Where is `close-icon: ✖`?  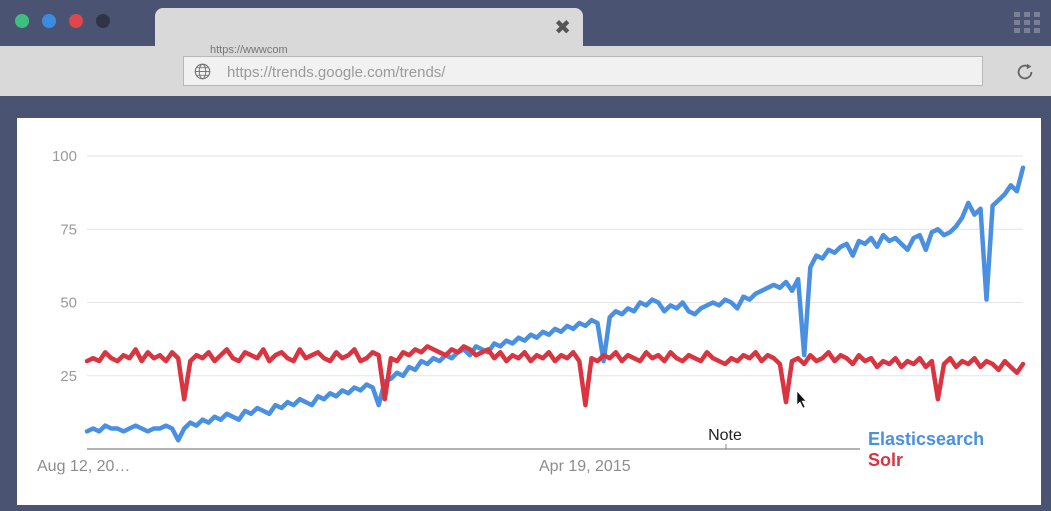 close-icon: ✖ is located at coordinates (562, 28).